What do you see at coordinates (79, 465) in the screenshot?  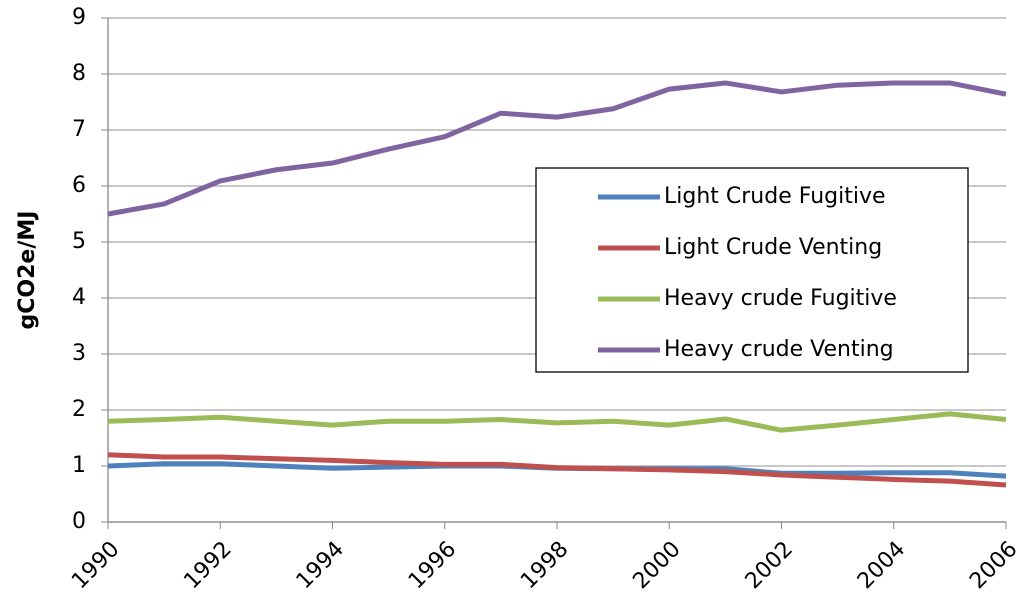 I see `y-tick-label: 1` at bounding box center [79, 465].